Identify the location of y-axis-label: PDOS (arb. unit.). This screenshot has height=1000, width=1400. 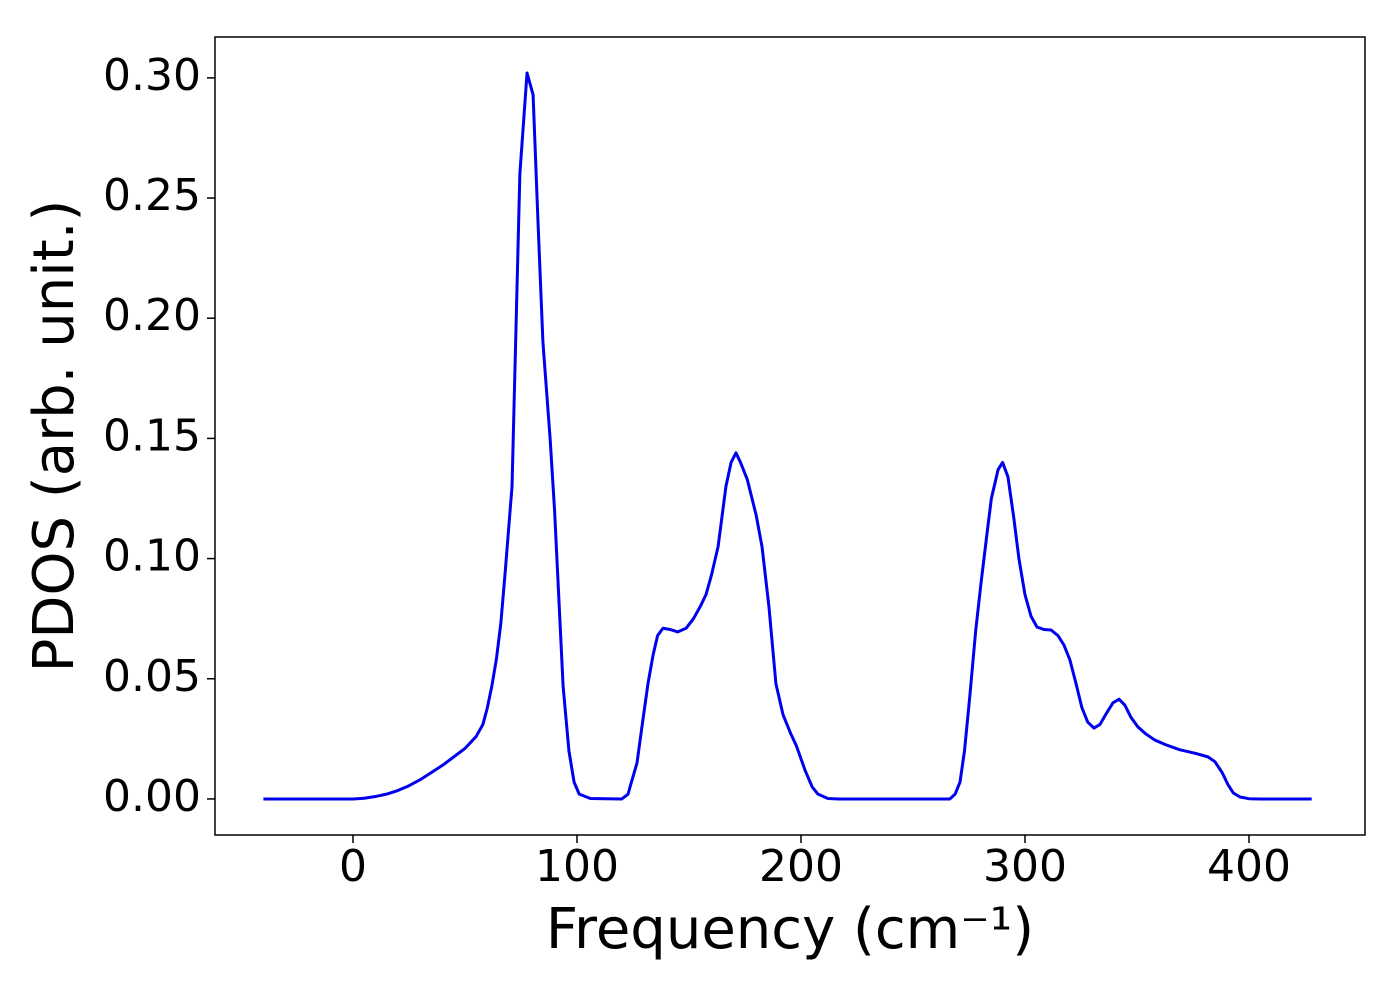
(54, 436).